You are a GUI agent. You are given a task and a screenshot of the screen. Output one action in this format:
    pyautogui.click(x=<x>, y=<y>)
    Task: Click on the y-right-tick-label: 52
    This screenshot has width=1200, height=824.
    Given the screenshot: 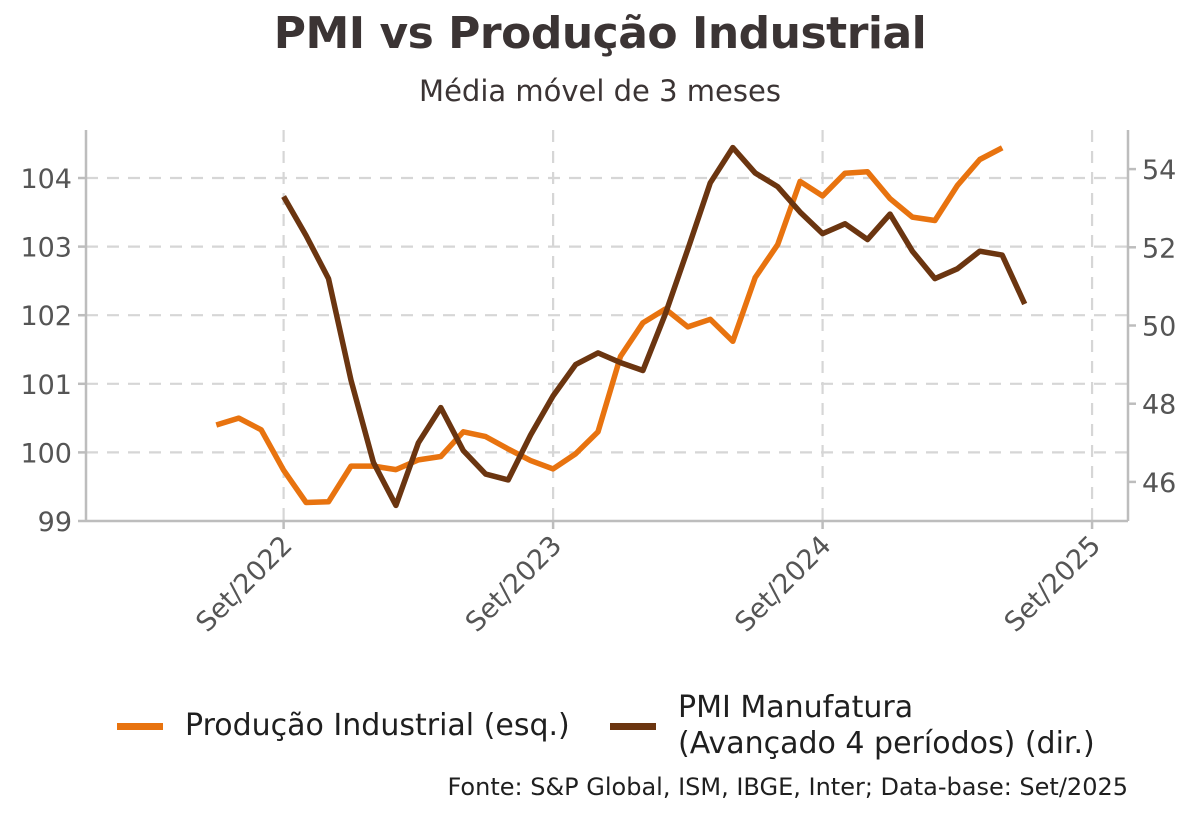 What is the action you would take?
    pyautogui.click(x=1159, y=248)
    